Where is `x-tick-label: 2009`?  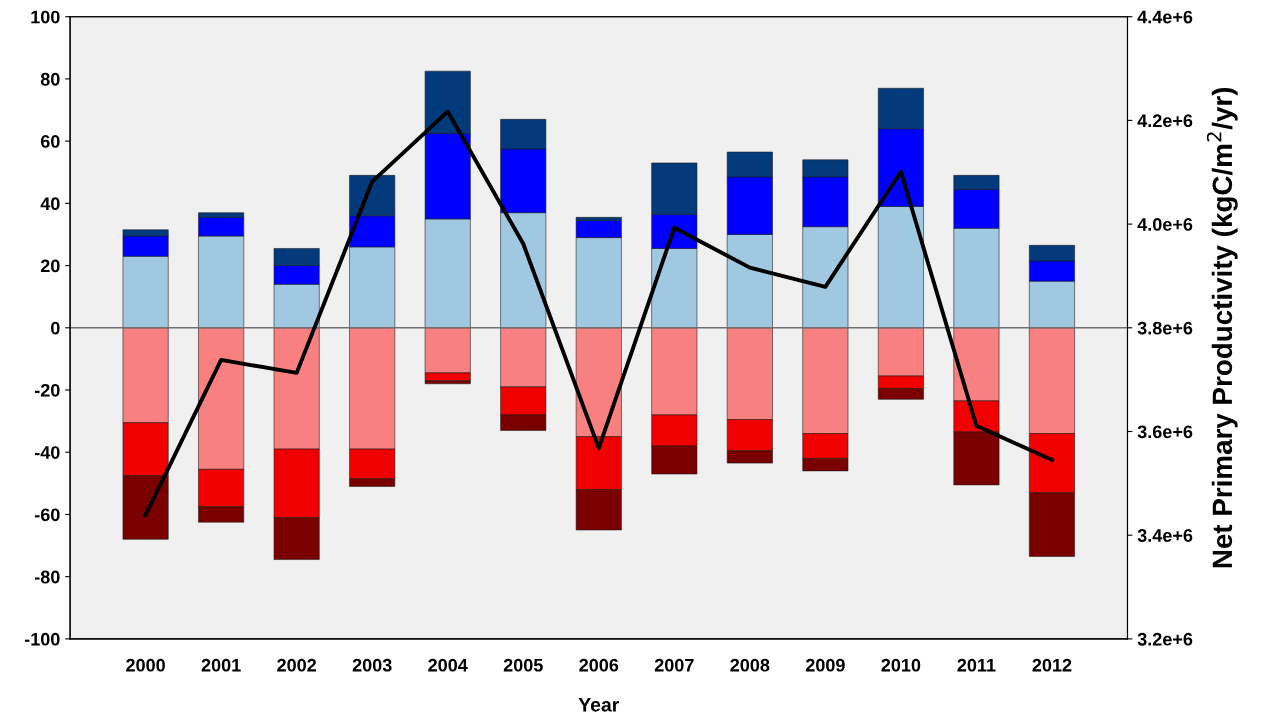 x-tick-label: 2009 is located at coordinates (825, 665).